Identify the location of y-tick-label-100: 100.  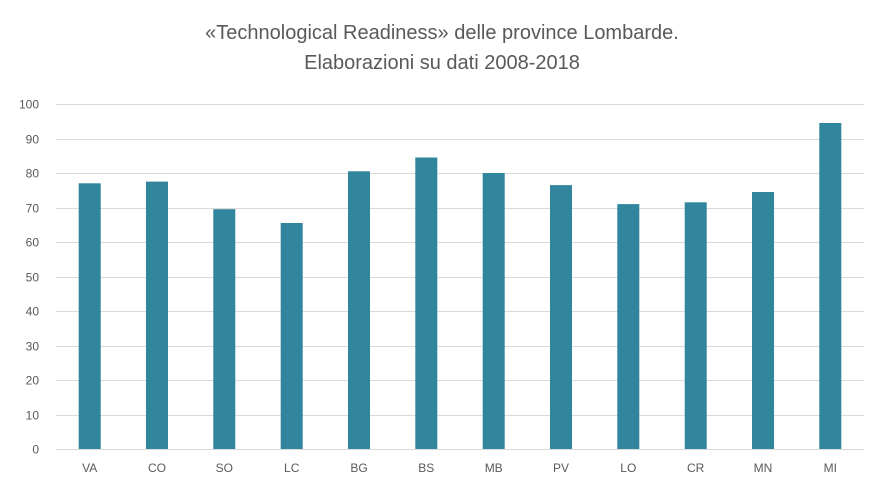
(29, 105).